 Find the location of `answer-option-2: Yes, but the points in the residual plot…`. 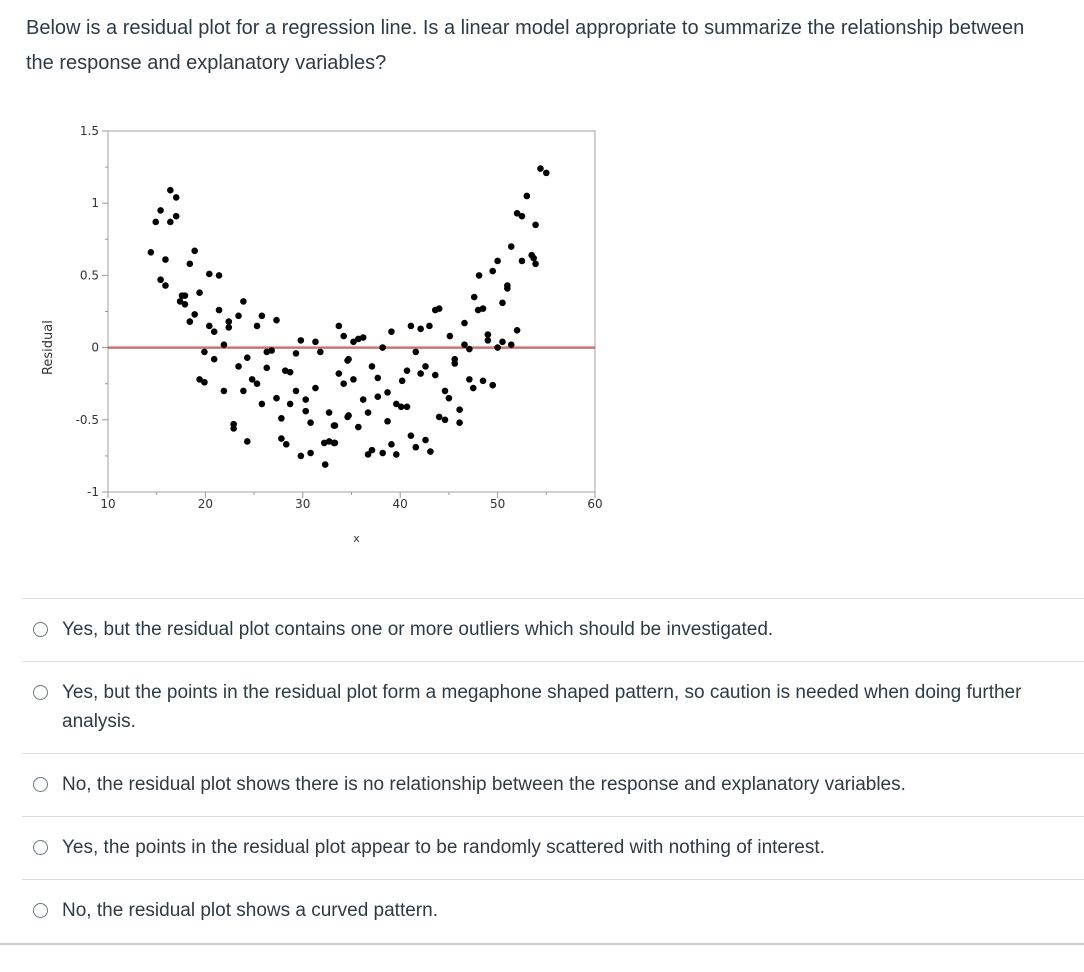

answer-option-2: Yes, but the points in the residual plot… is located at coordinates (553, 707).